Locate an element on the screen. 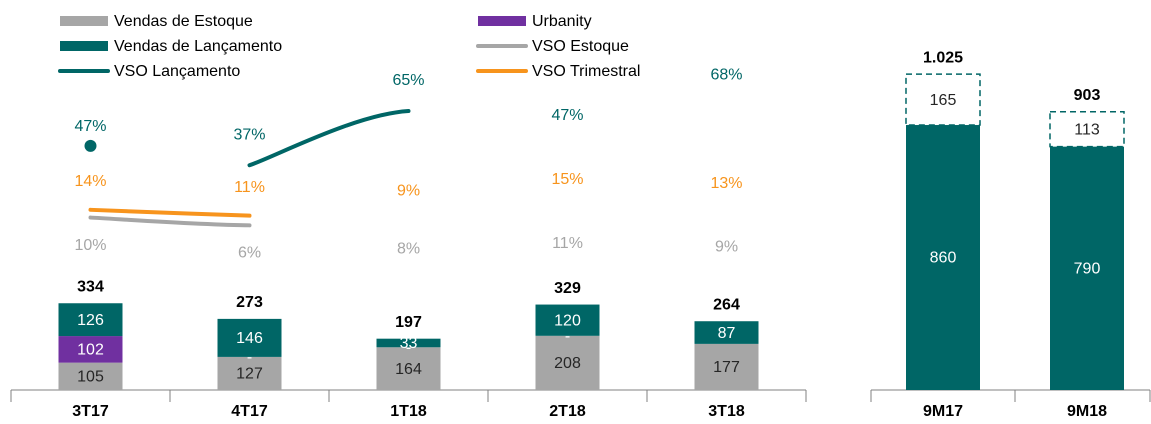 This screenshot has height=424, width=1151. bar-value-label: 105 is located at coordinates (90, 377).